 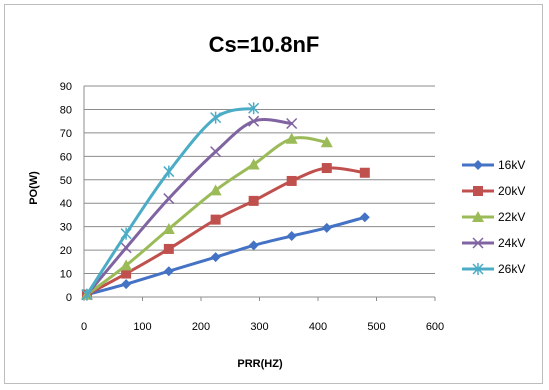 What do you see at coordinates (259, 327) in the screenshot?
I see `x-tick-label: 300` at bounding box center [259, 327].